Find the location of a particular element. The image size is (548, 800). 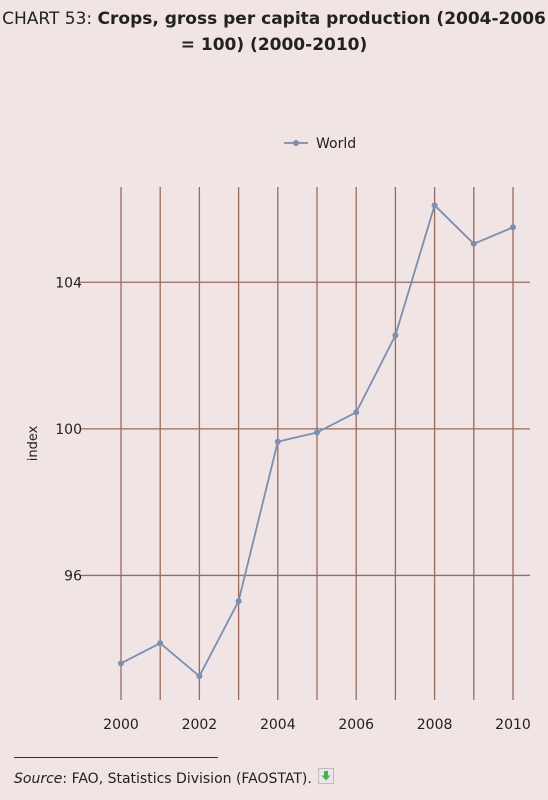

data-point-2008 is located at coordinates (434, 205).